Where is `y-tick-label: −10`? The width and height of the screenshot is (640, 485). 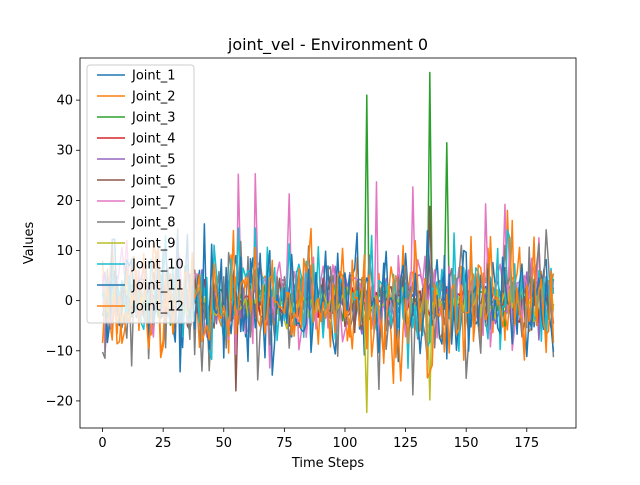
y-tick-label: −10 is located at coordinates (59, 351).